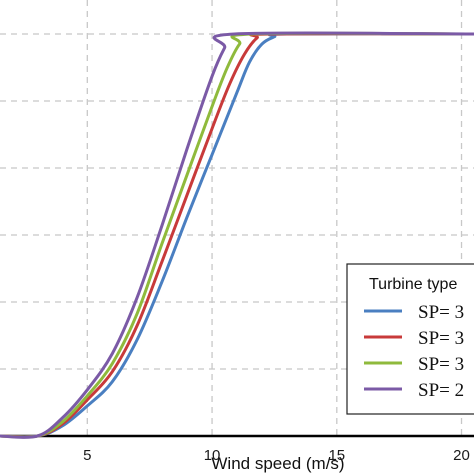  Describe the element at coordinates (441, 390) in the screenshot. I see `legend-label-4: SP= 2` at that location.